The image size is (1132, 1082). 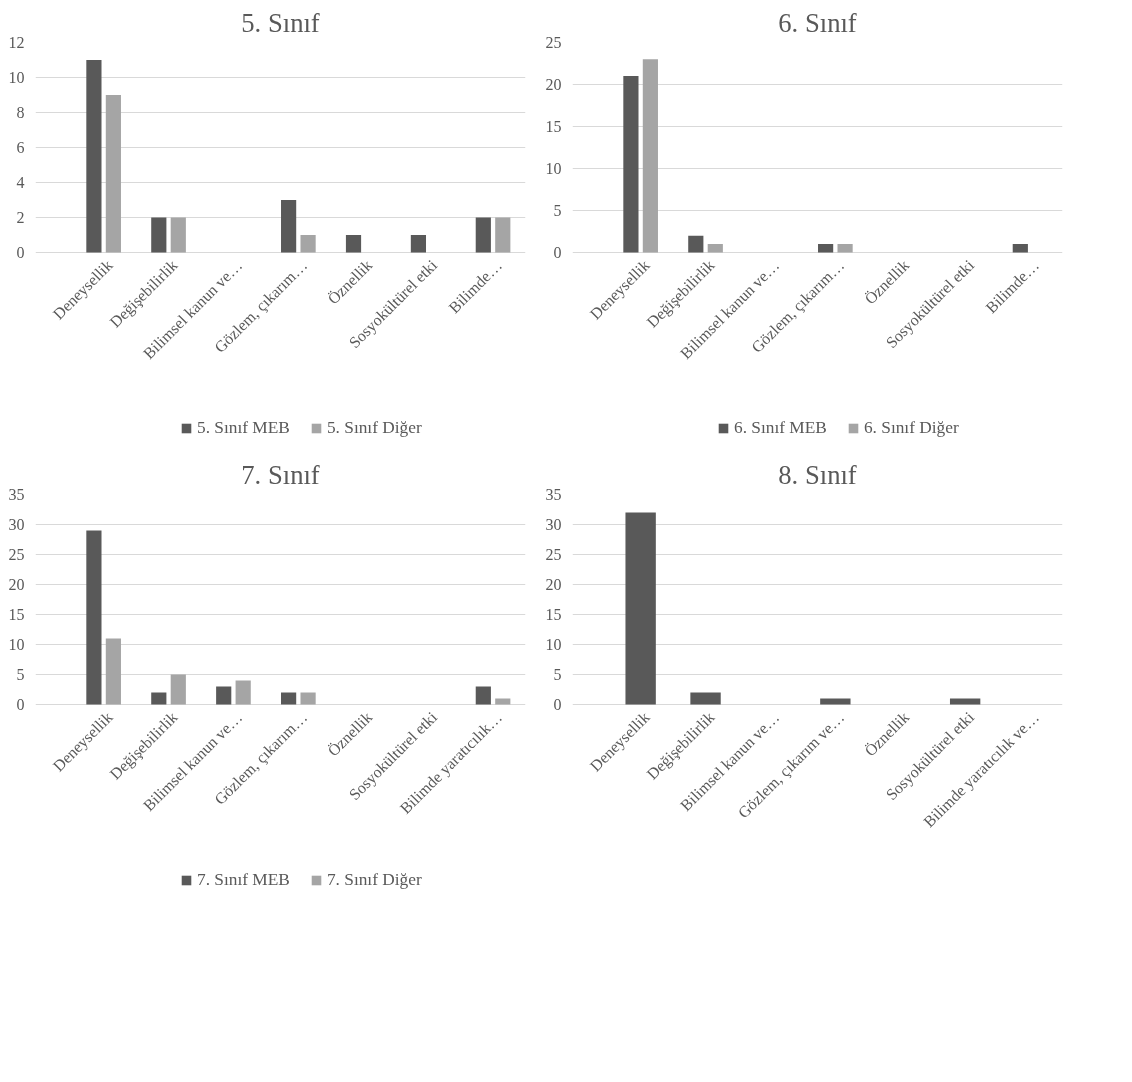 I want to click on y-tick-label: 4, so click(x=20, y=182).